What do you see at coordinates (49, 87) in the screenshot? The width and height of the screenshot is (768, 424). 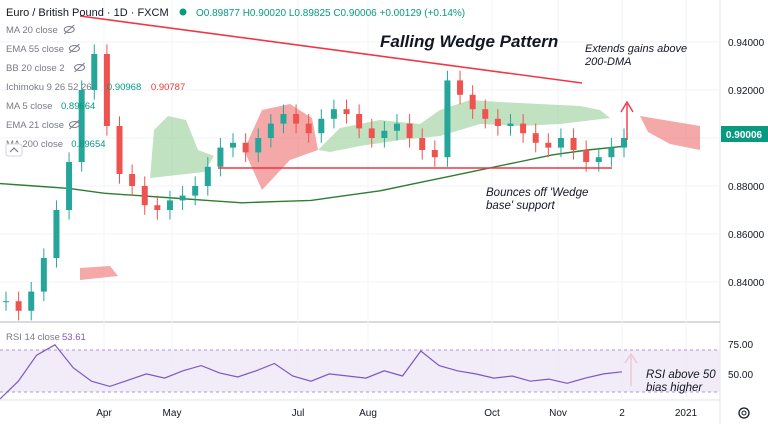 I see `legend-item-3: Ichimoku 9 26 52 26` at bounding box center [49, 87].